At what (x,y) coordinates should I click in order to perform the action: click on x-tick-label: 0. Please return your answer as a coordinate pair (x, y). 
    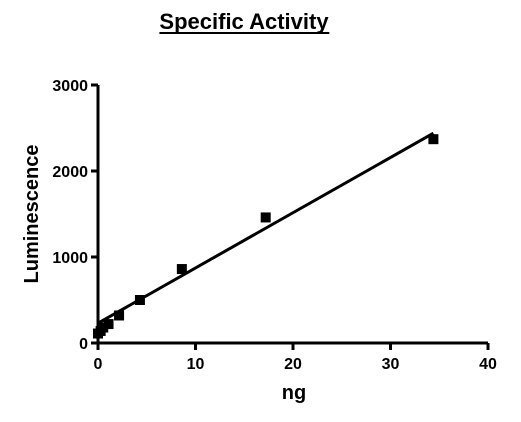
    Looking at the image, I should click on (98, 364).